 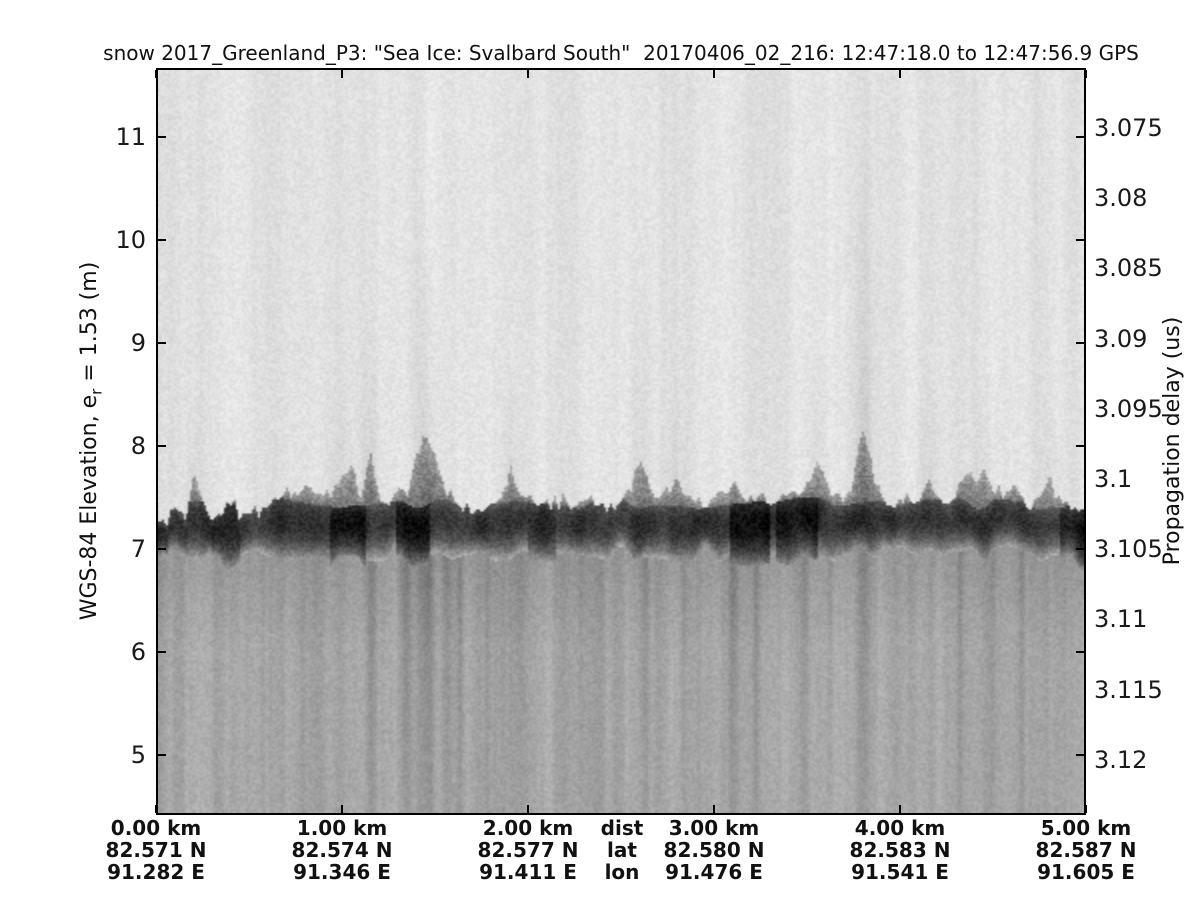 I want to click on bottom-dist-value: 5.00 km, so click(x=1086, y=828).